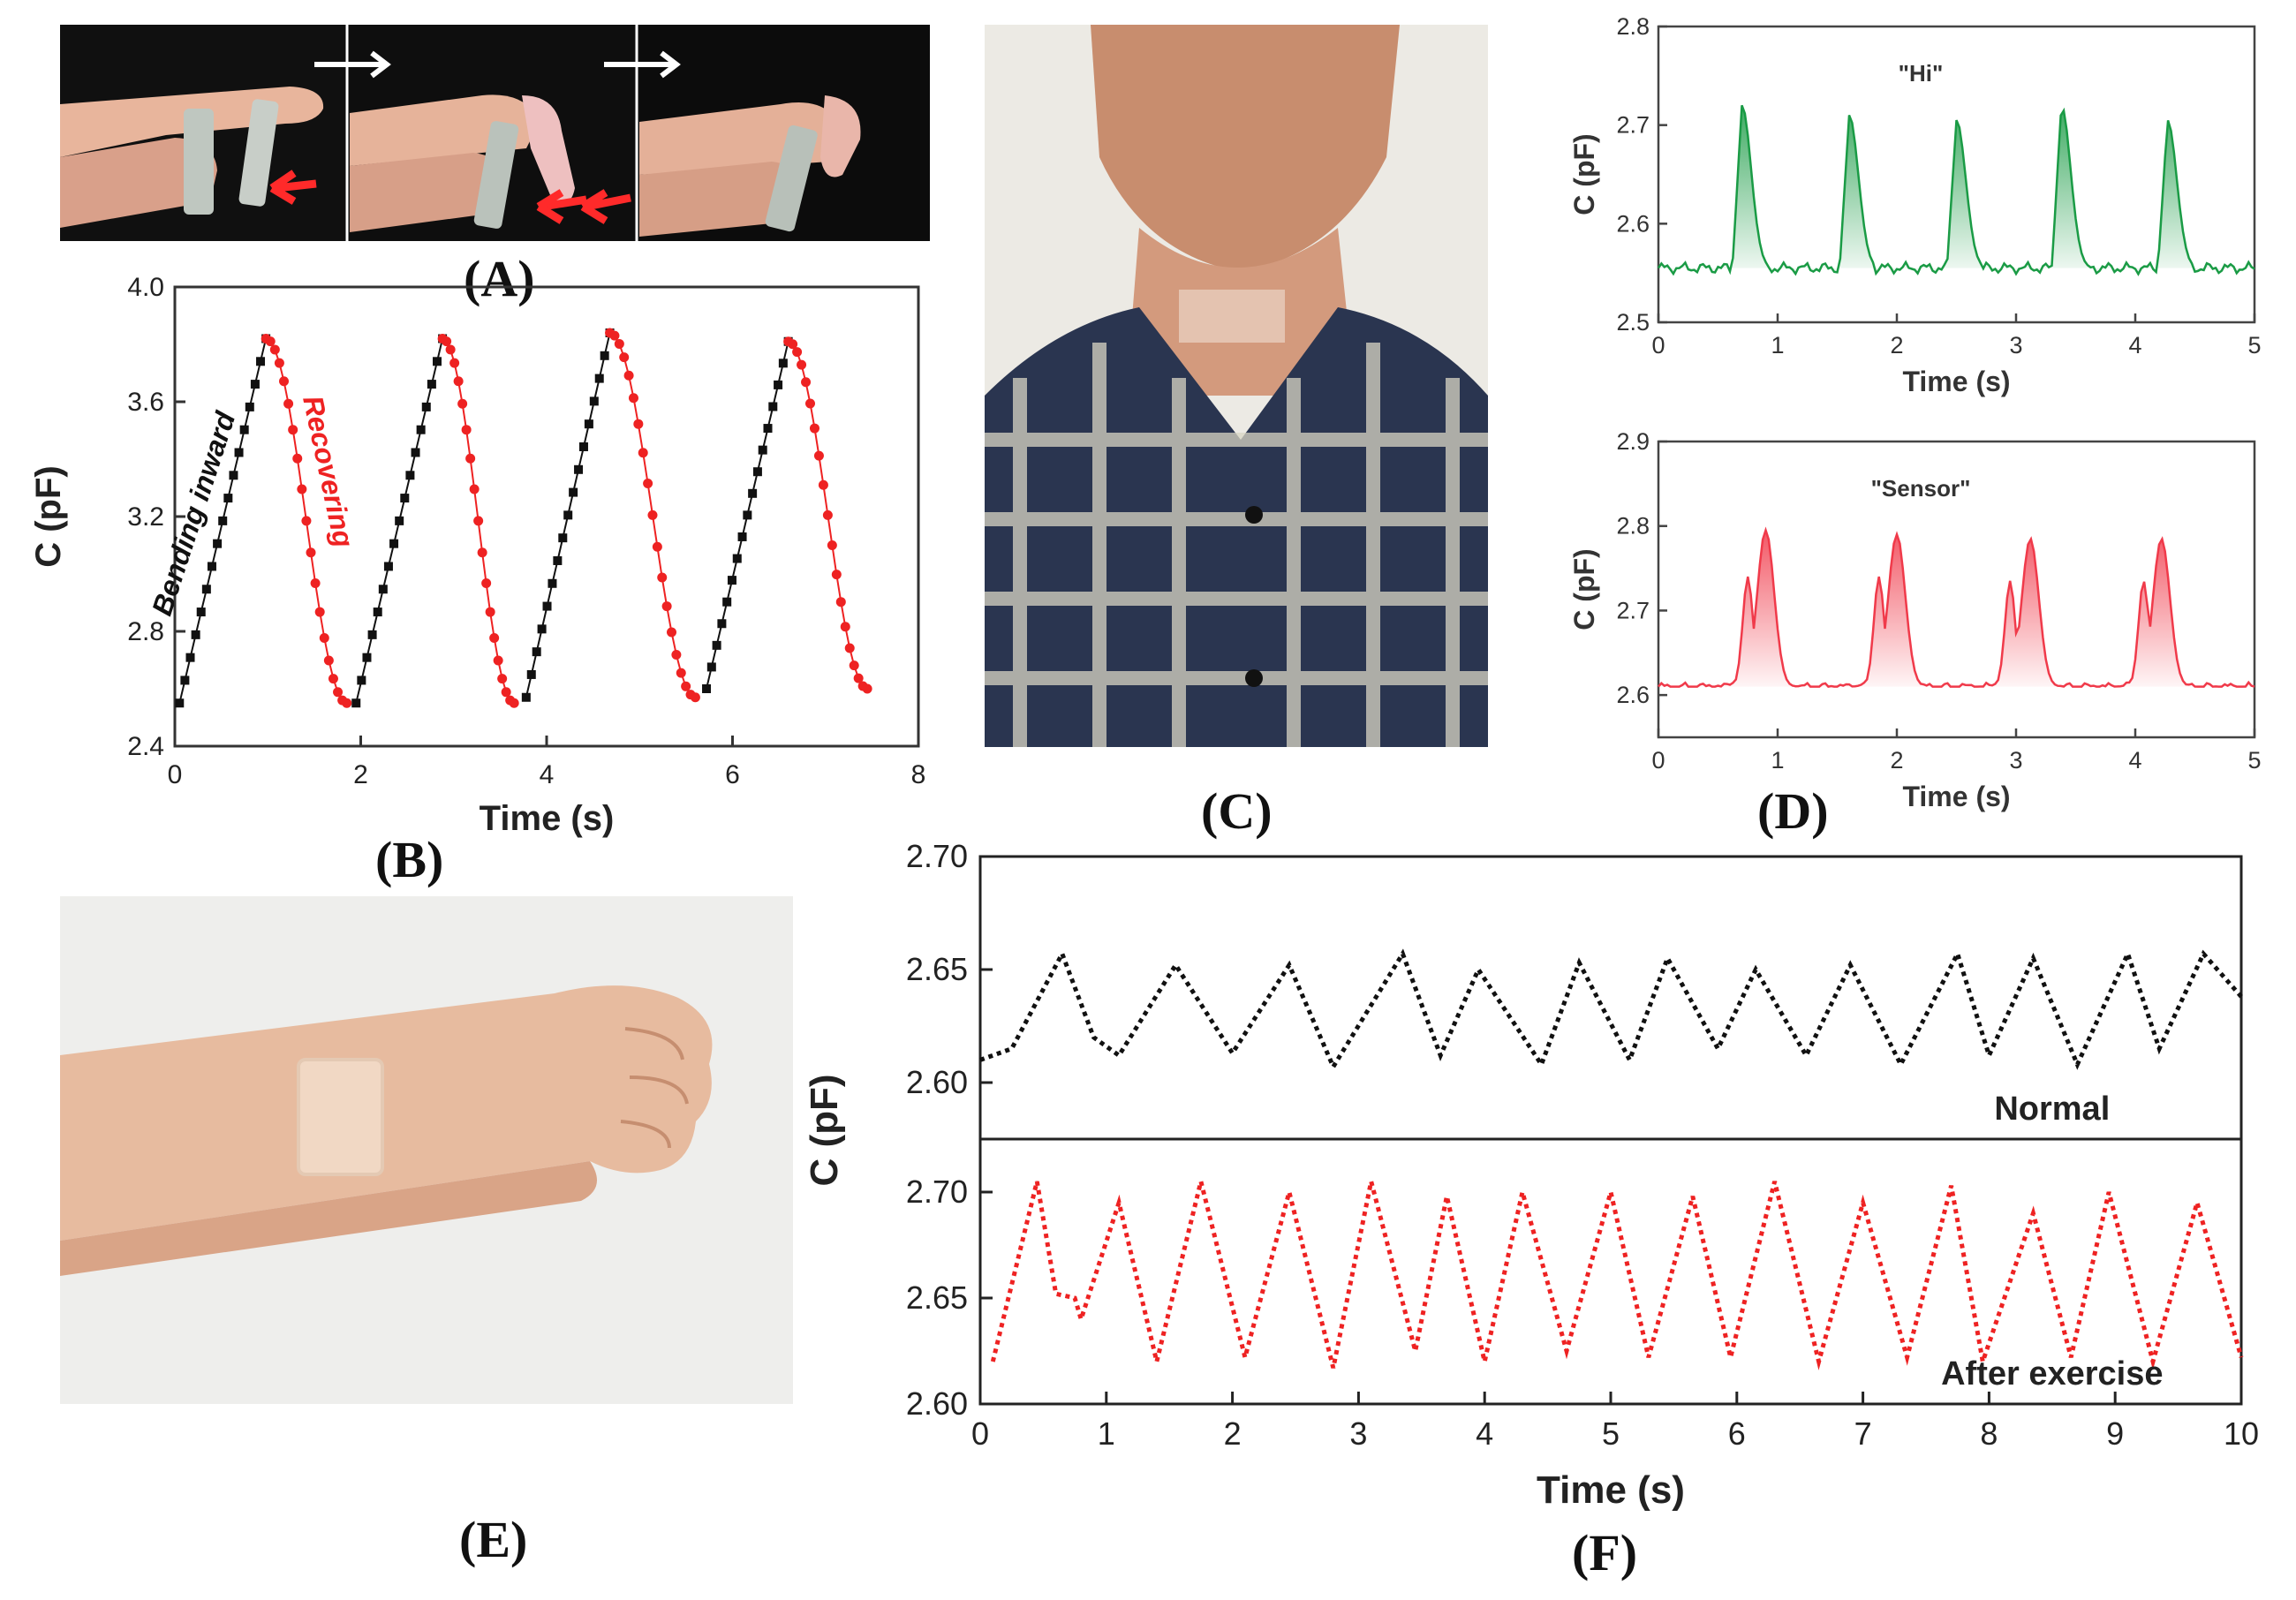  What do you see at coordinates (426, 1150) in the screenshot?
I see `wrist-illustration` at bounding box center [426, 1150].